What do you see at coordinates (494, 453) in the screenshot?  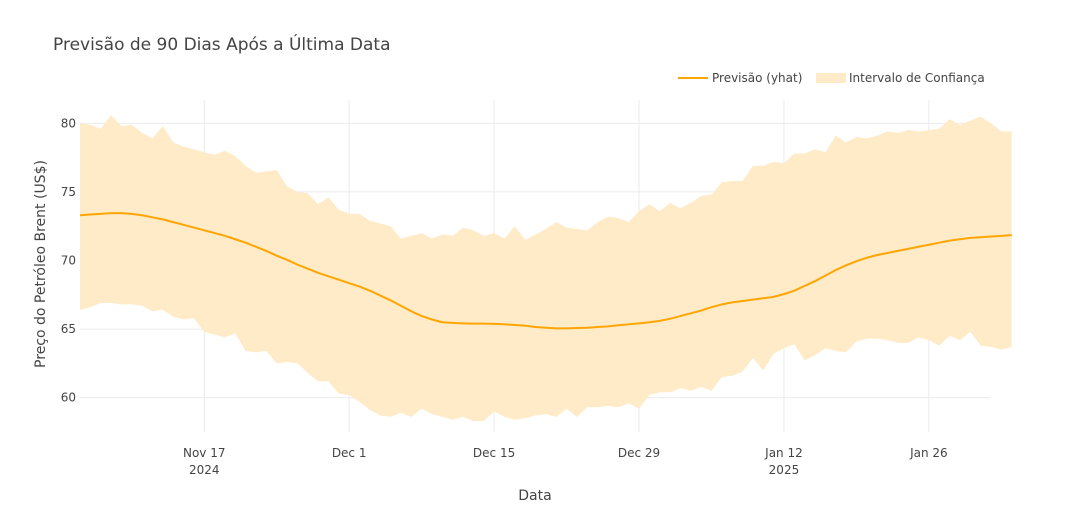 I see `x-tick-label: Dec 15` at bounding box center [494, 453].